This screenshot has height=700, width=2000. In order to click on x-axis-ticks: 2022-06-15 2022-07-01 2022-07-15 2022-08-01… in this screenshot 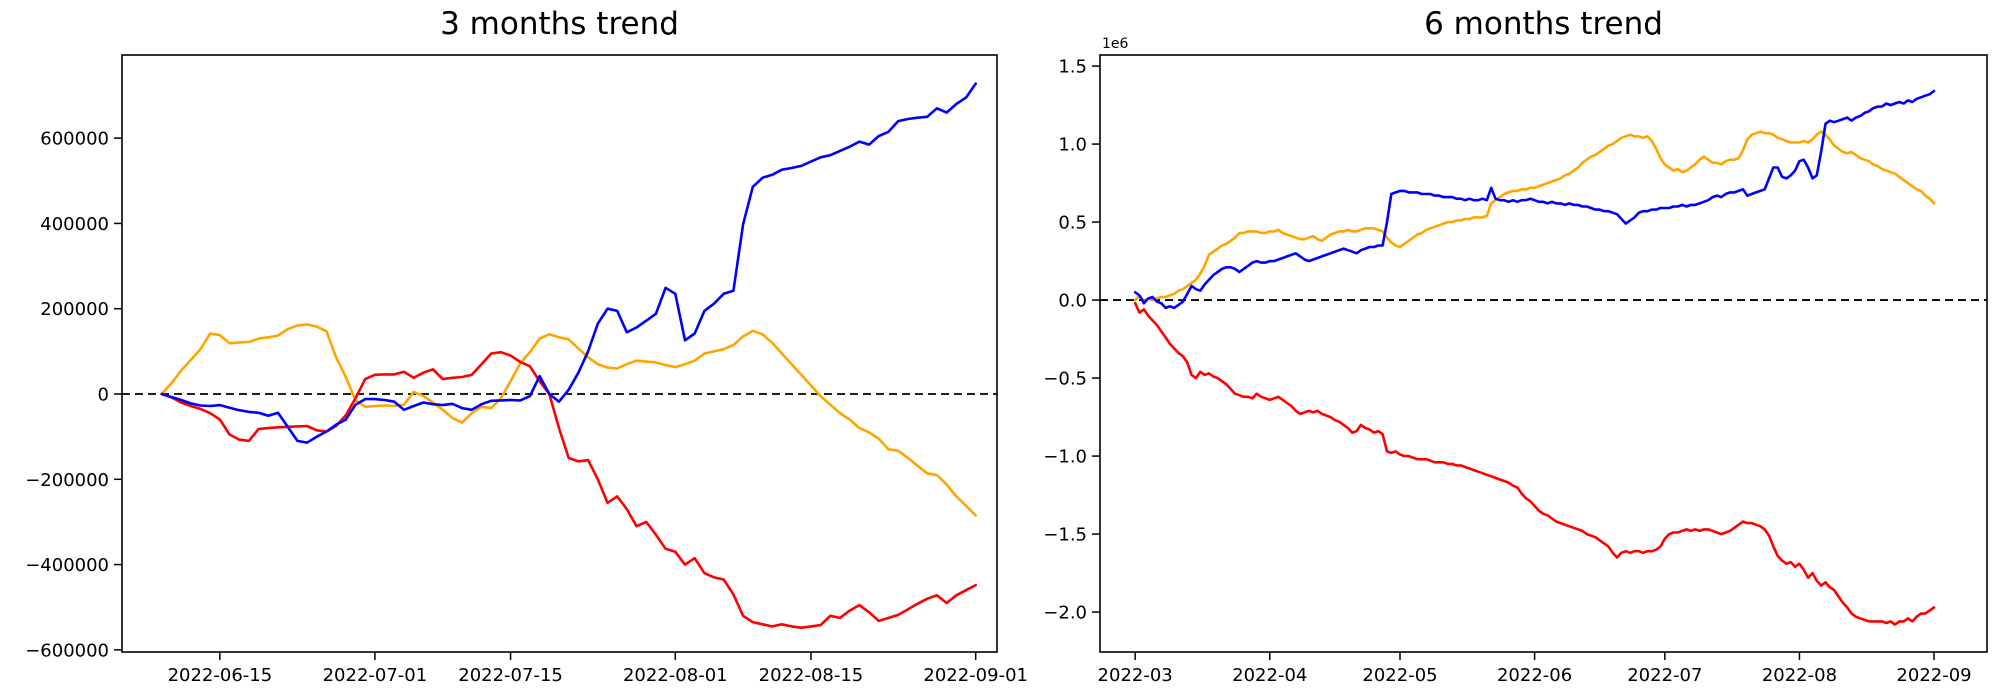, I will do `click(598, 669)`.